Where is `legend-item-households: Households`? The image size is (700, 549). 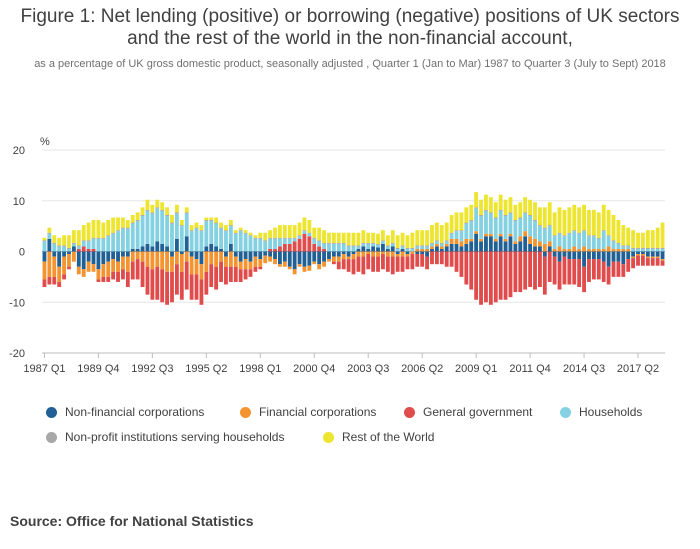
legend-item-households: Households is located at coordinates (601, 412).